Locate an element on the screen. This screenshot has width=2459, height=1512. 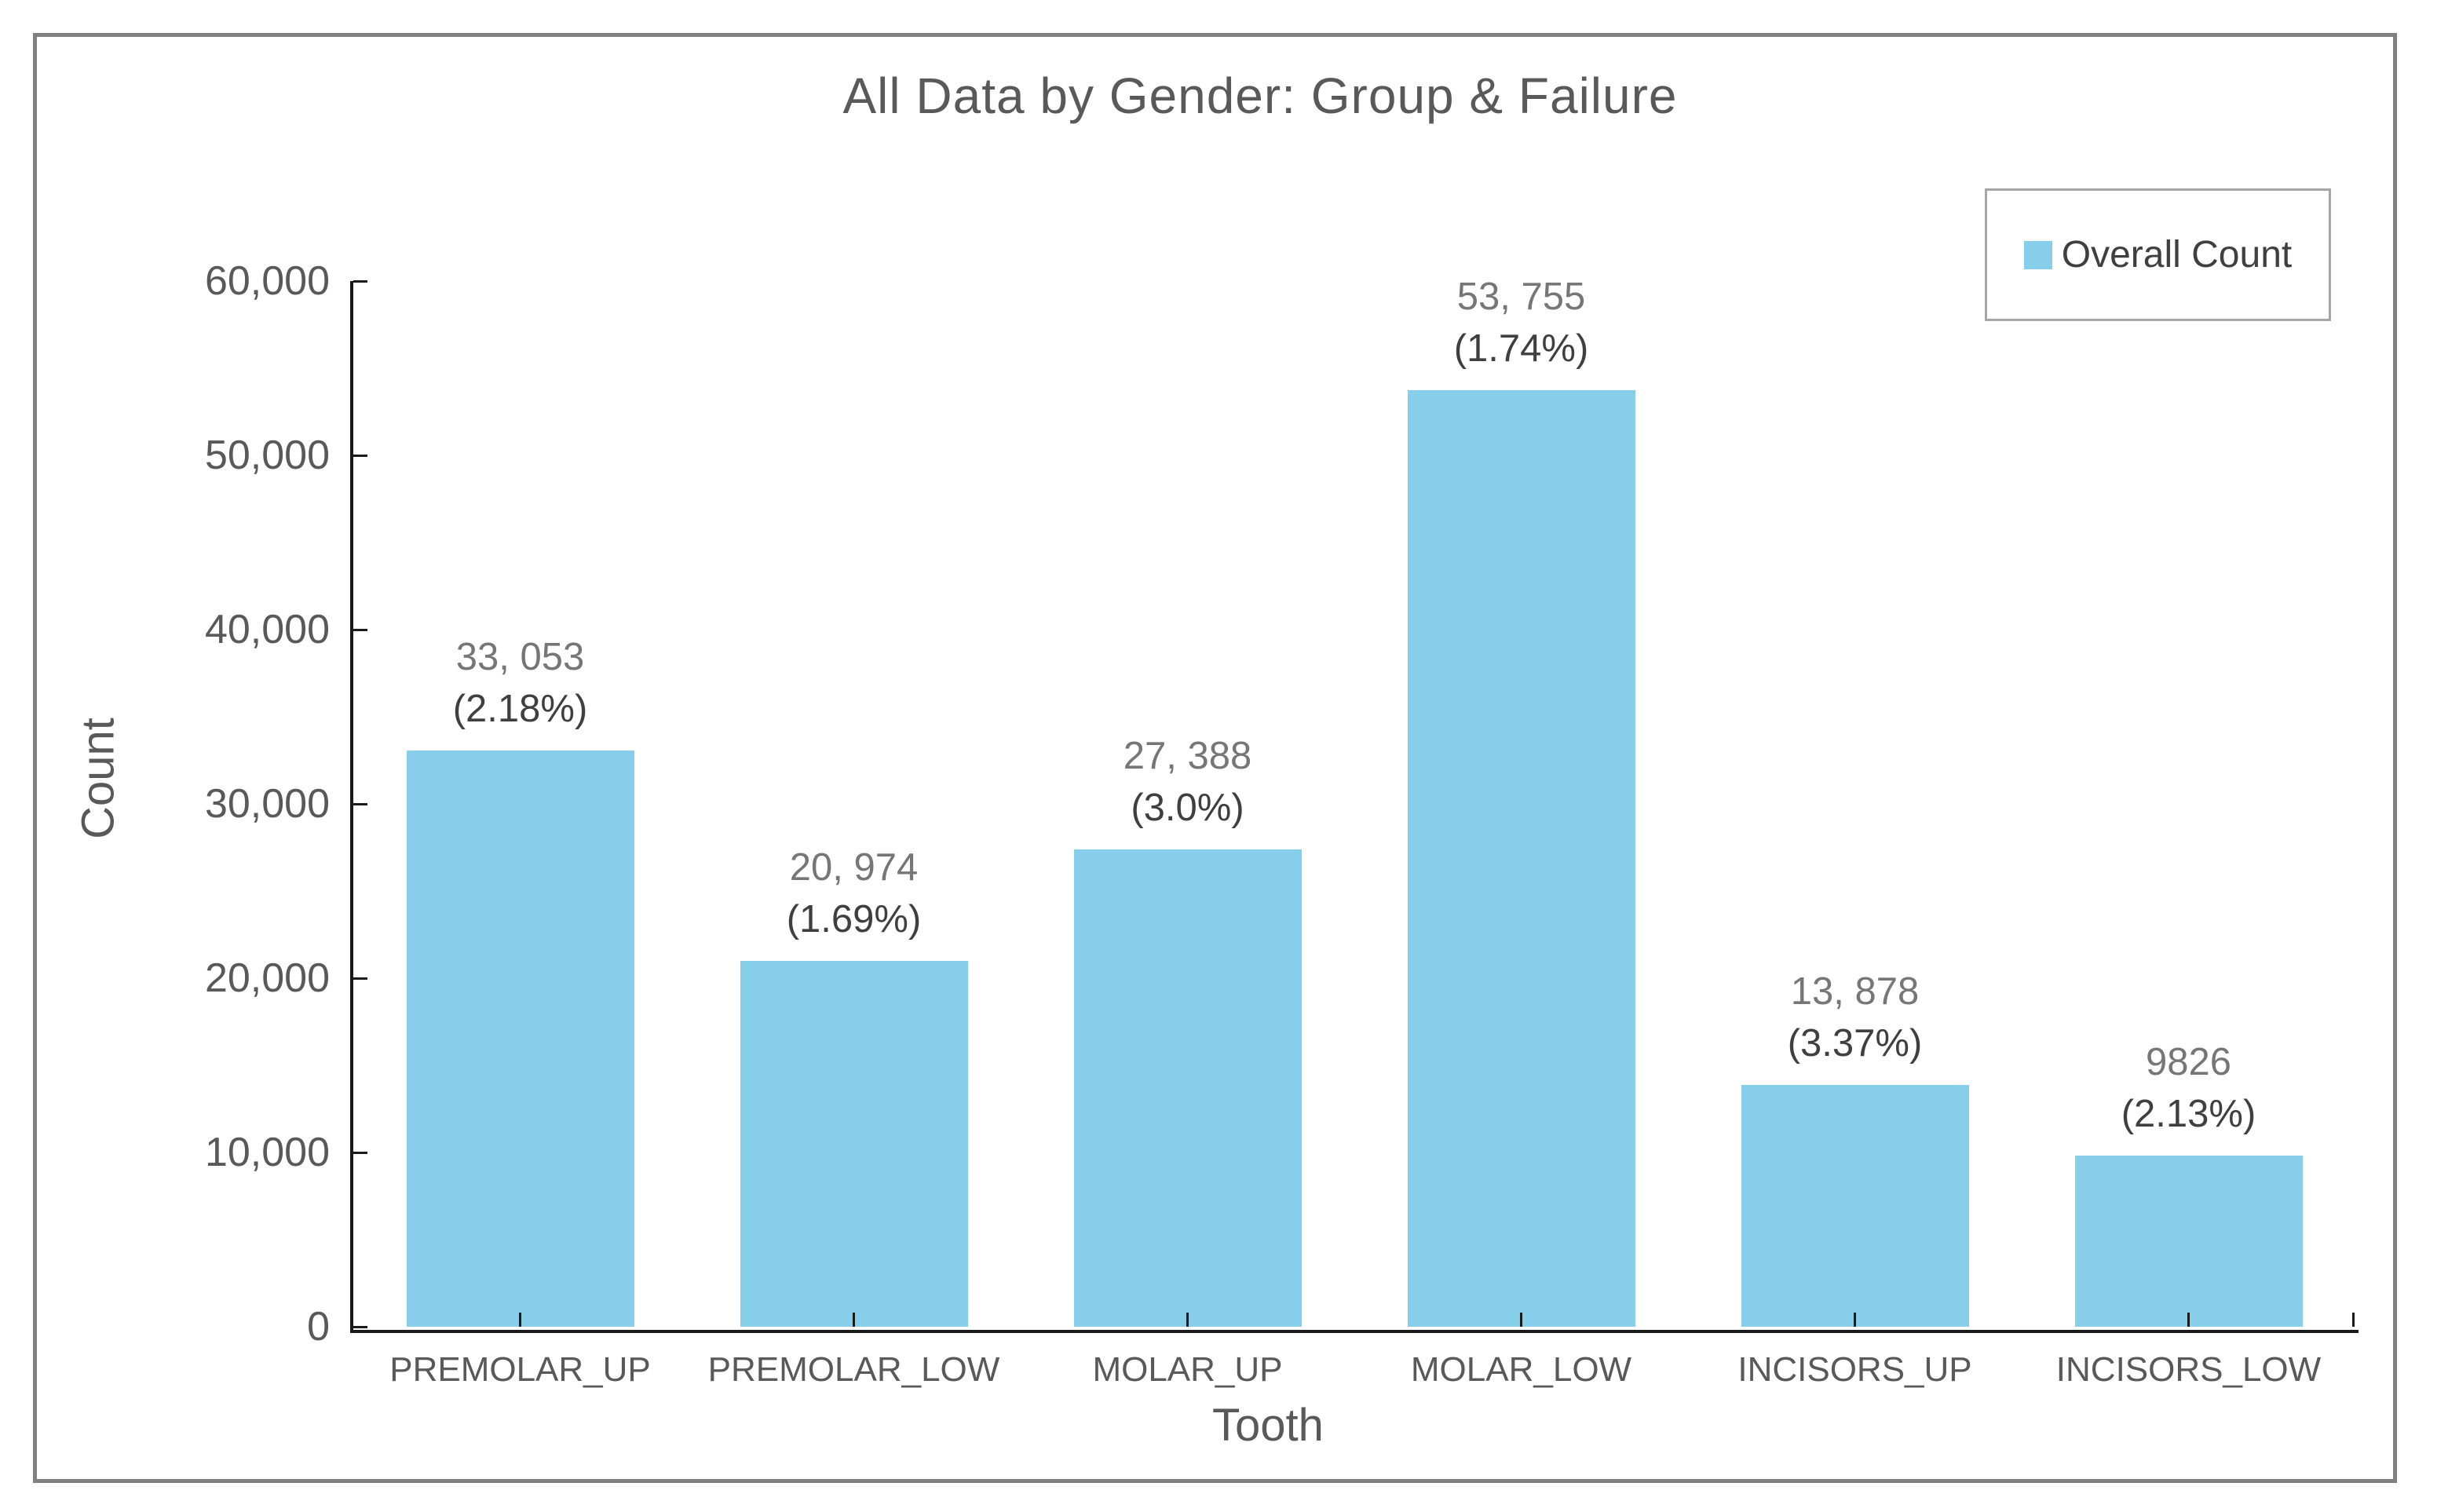
bar-value-label: 27, 388 is located at coordinates (1188, 755).